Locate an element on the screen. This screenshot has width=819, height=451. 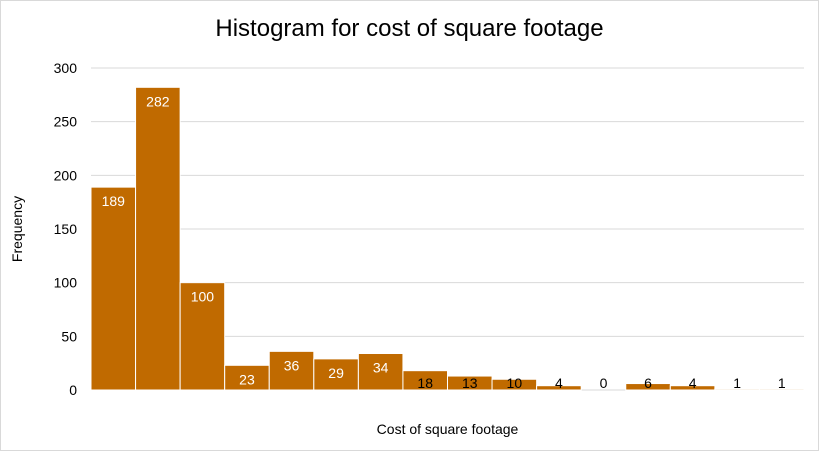
bar-data-label: 6 is located at coordinates (648, 383).